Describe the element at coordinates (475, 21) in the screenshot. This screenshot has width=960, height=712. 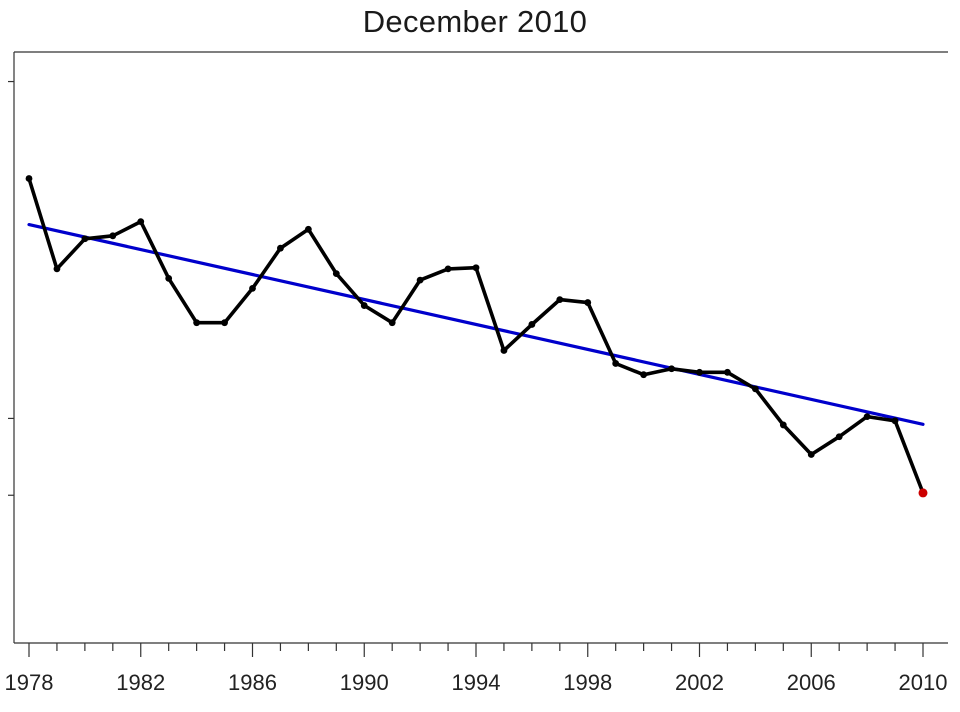
I see `chart-title: December 2010` at that location.